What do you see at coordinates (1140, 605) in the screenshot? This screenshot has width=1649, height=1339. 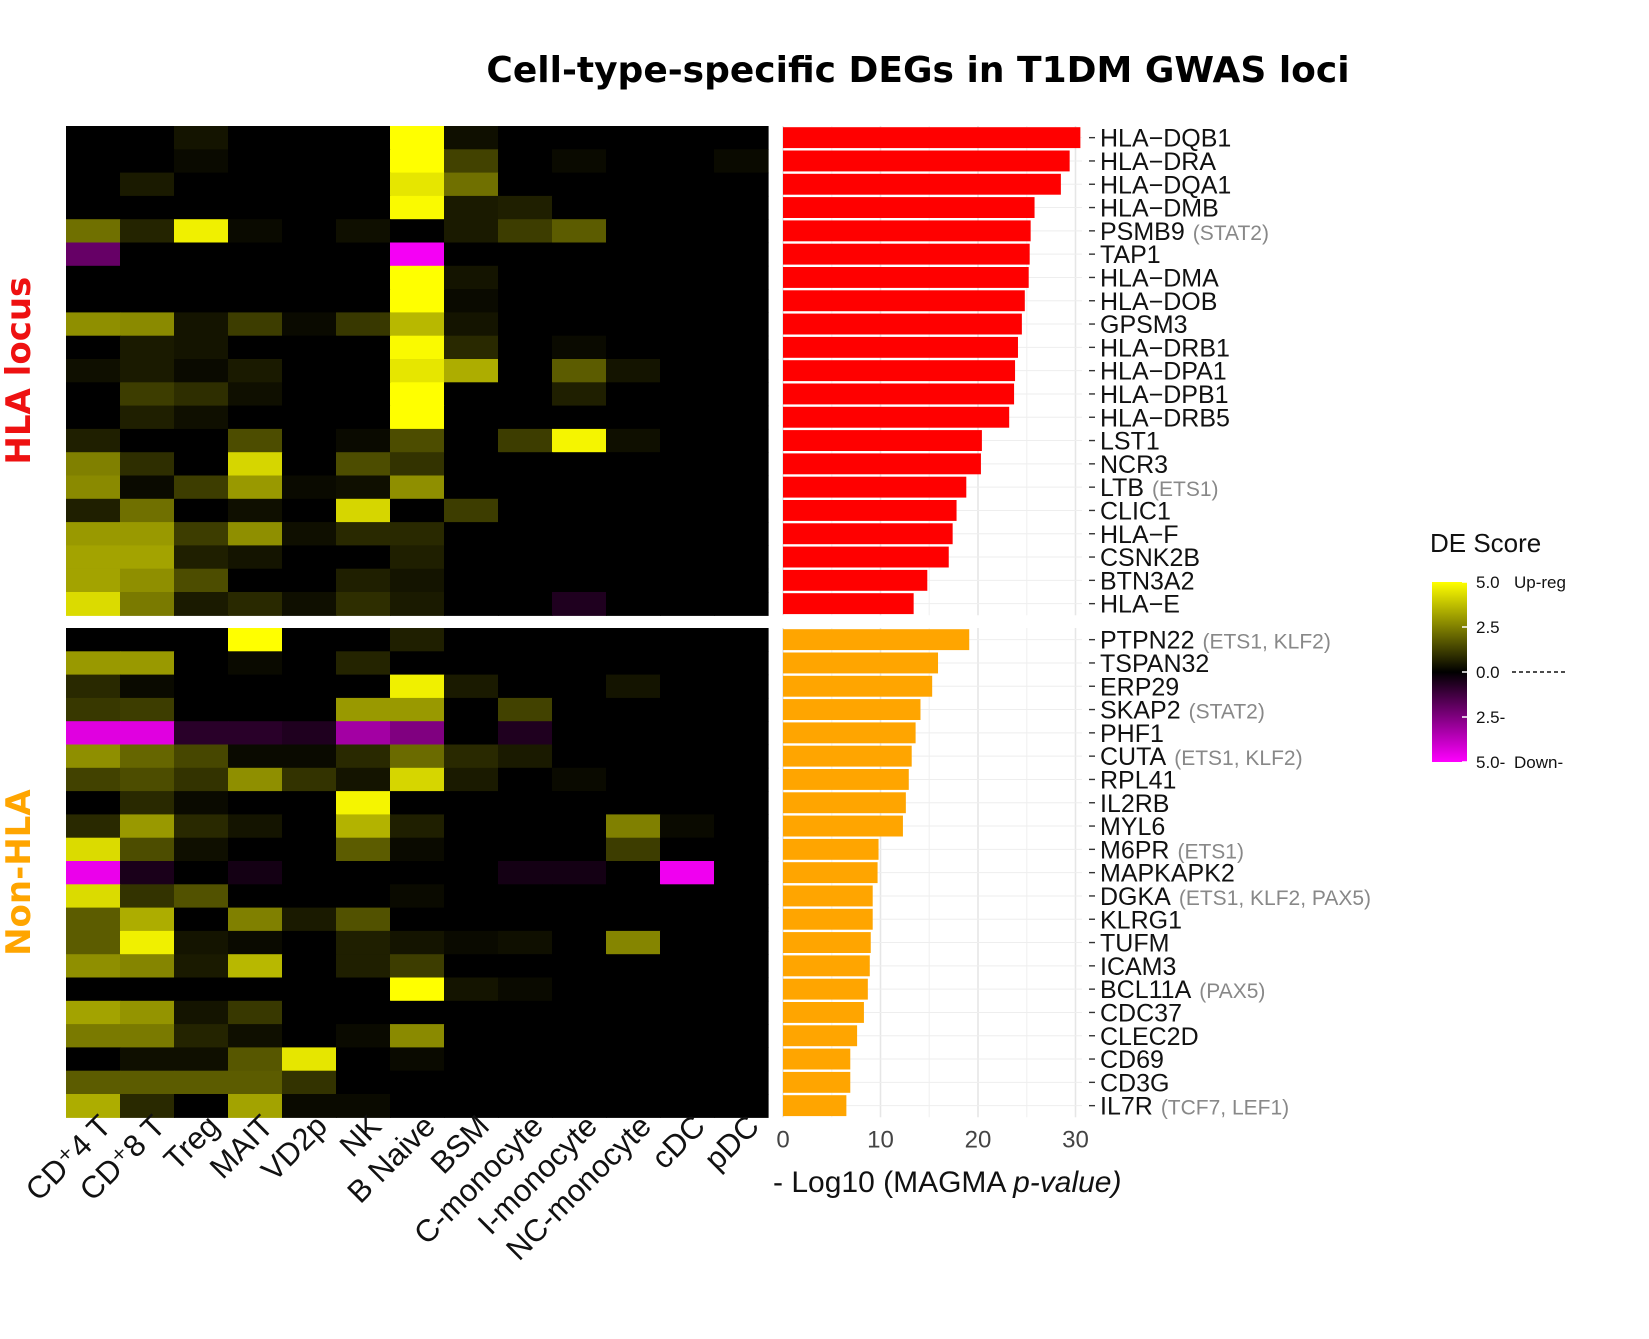 I see `gene-label: HLA−E` at bounding box center [1140, 605].